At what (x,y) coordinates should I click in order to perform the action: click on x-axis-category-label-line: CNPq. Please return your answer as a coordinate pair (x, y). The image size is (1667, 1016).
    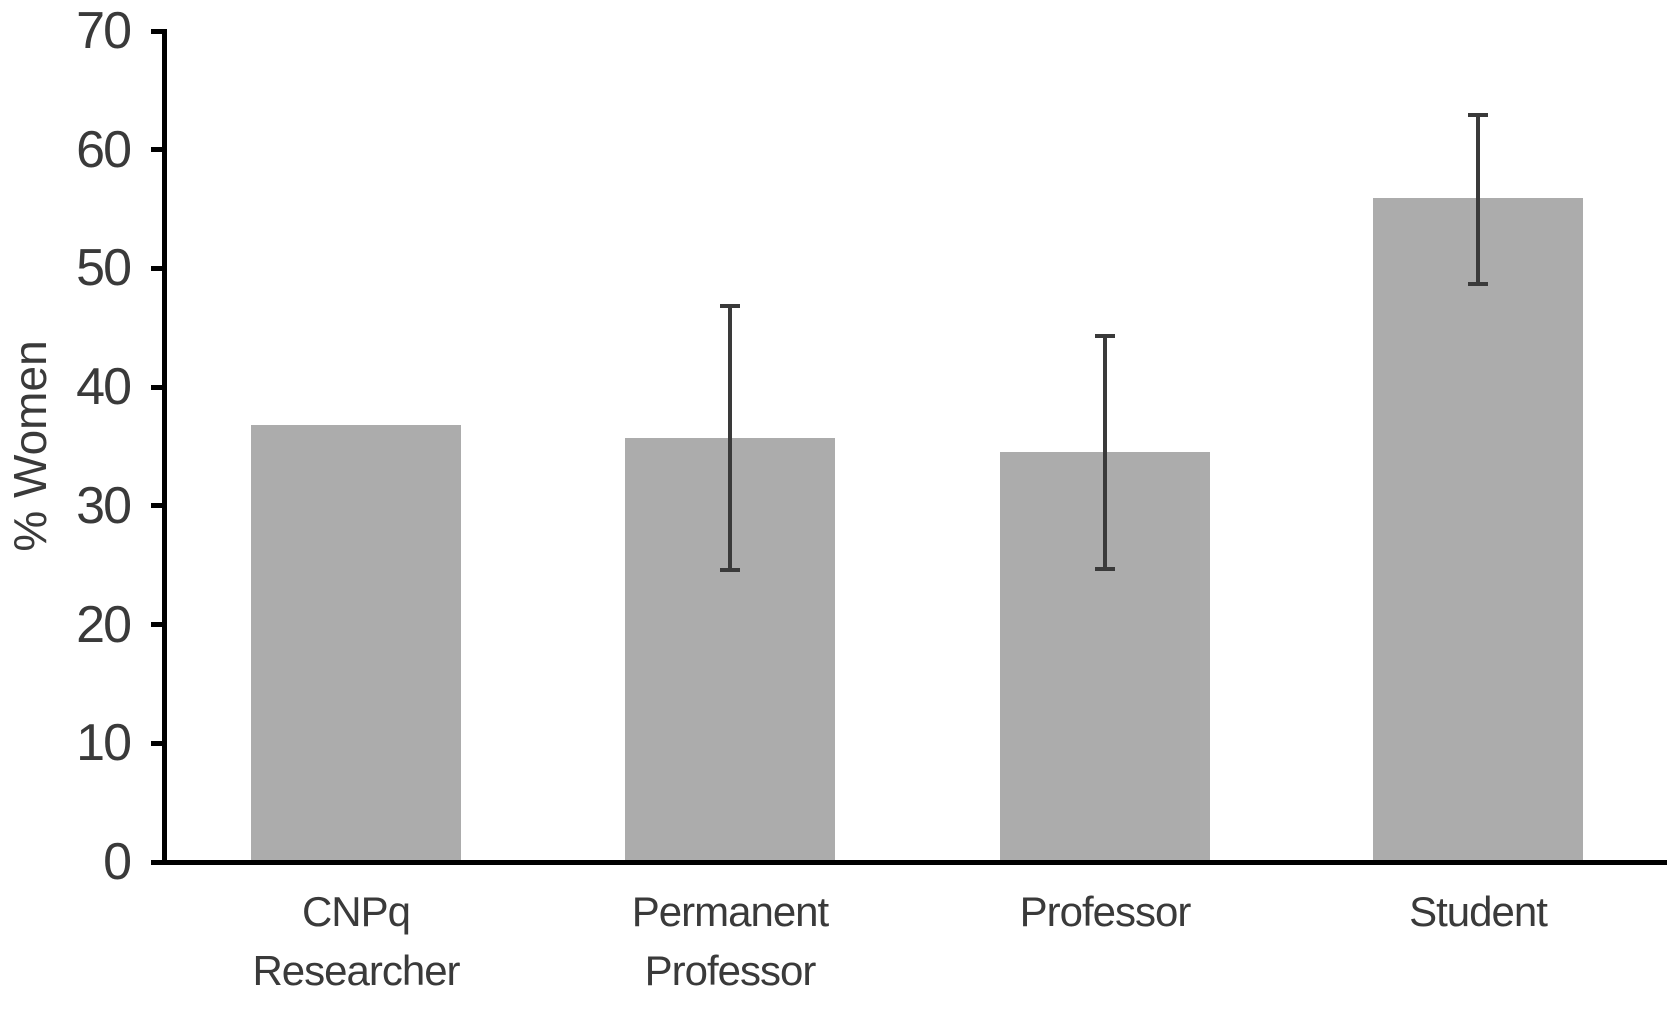
    Looking at the image, I should click on (356, 911).